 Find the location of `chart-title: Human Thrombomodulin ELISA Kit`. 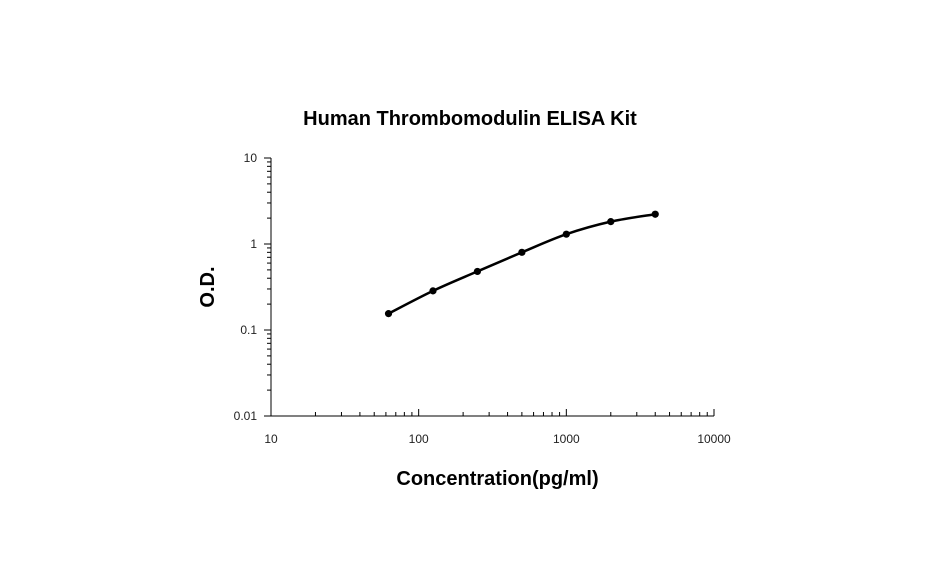

chart-title: Human Thrombomodulin ELISA Kit is located at coordinates (470, 119).